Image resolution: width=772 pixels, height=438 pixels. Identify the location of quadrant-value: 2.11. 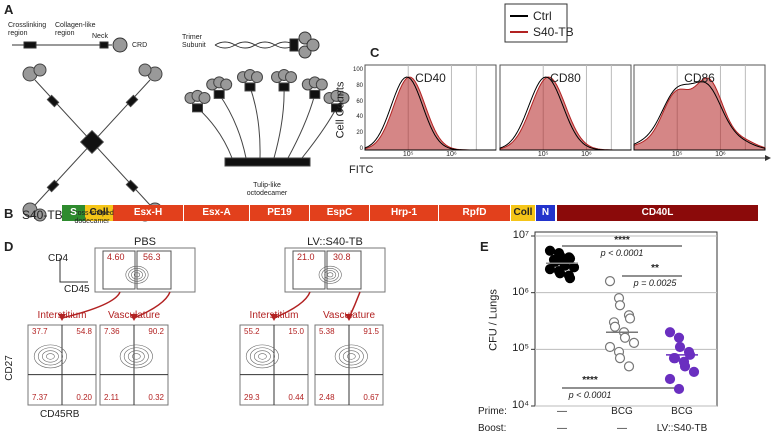
(111, 397).